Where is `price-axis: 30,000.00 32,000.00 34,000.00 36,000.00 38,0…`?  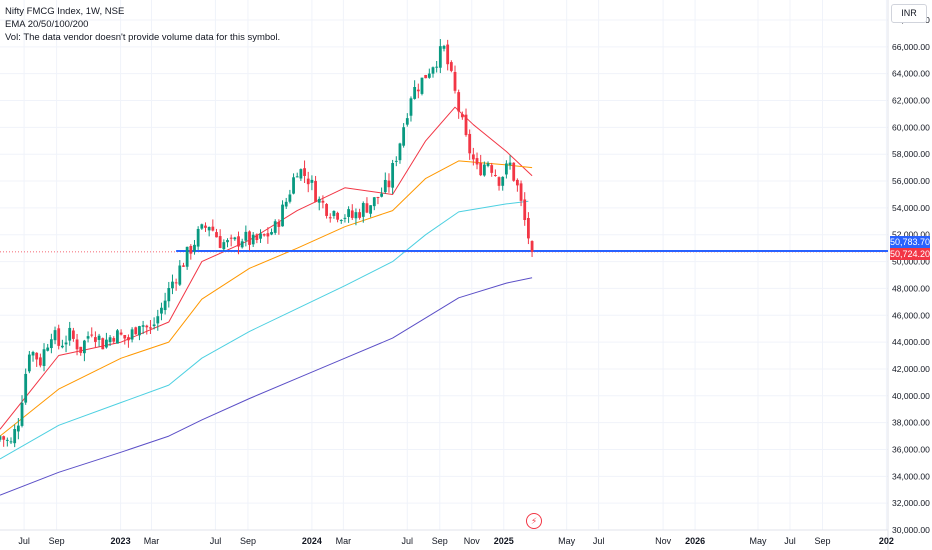 price-axis: 30,000.00 32,000.00 34,000.00 36,000.00 38,0… is located at coordinates (911, 275).